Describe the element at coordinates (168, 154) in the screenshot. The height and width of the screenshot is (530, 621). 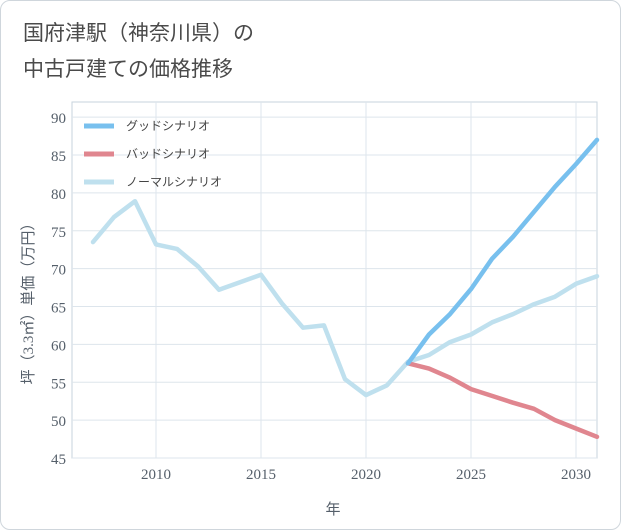
I see `bad-scenario-legend-label: バッドシナリオ` at that location.